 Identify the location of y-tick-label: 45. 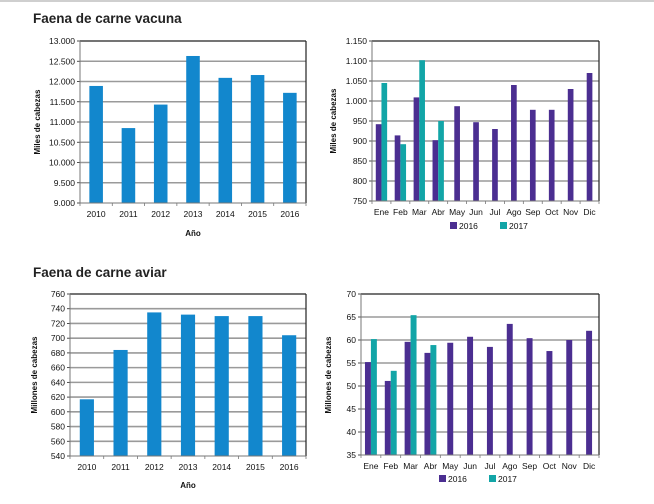
(352, 409).